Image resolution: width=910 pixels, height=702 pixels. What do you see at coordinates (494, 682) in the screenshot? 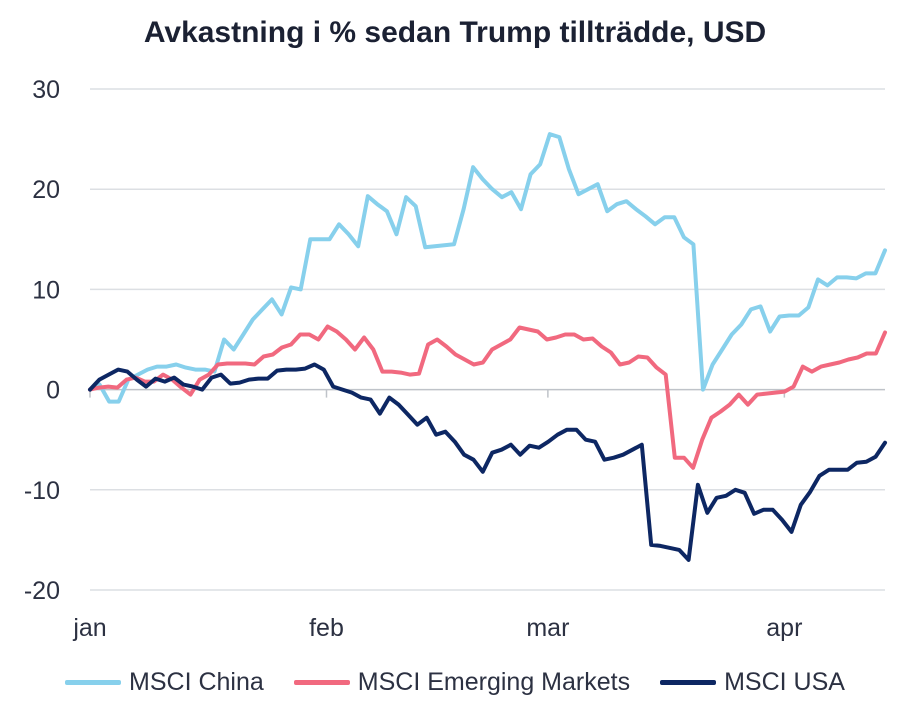
I see `legend-label: MSCI Emerging Markets` at bounding box center [494, 682].